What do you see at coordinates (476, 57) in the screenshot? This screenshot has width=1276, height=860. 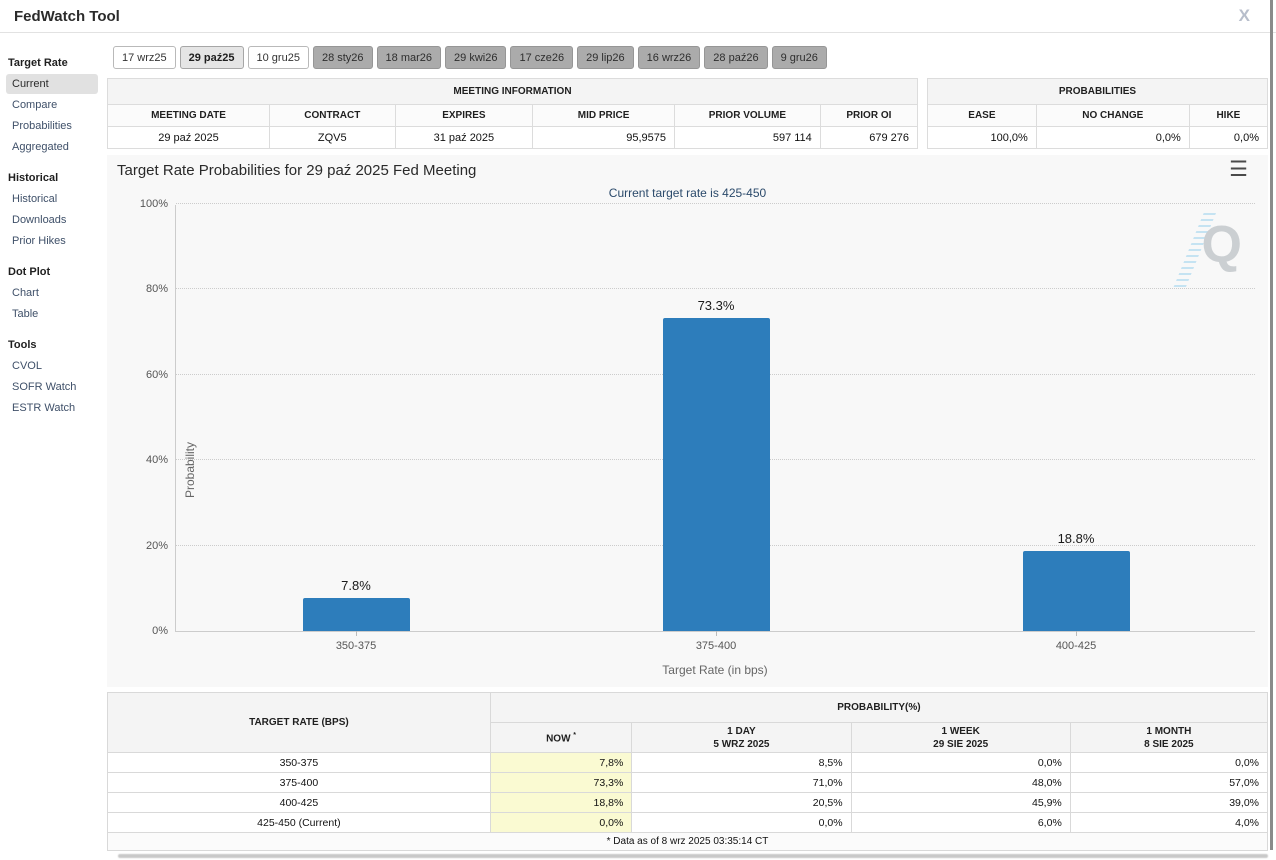 I see `date-tab-29-kwi26: 29 kwi26` at bounding box center [476, 57].